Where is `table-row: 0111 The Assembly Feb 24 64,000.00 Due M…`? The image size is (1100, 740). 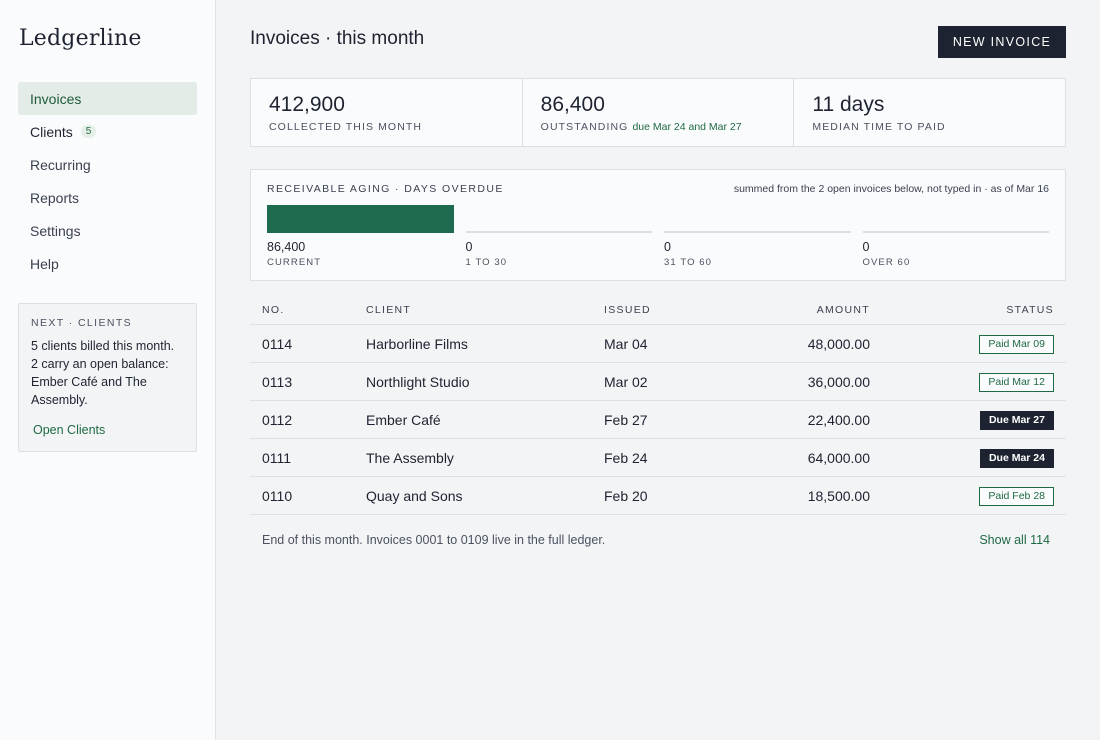 table-row: 0111 The Assembly Feb 24 64,000.00 Due M… is located at coordinates (658, 458).